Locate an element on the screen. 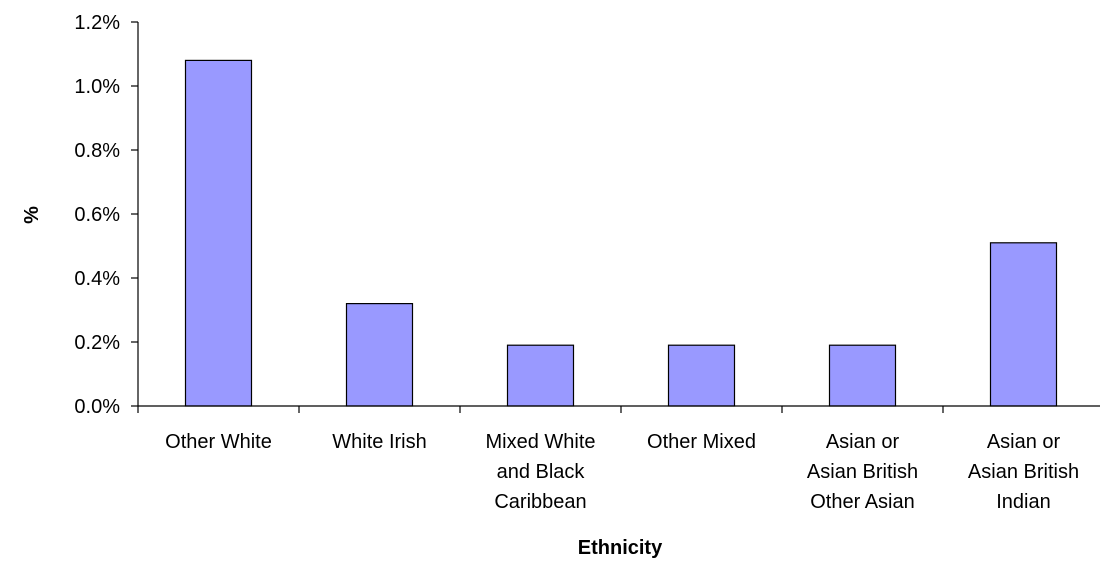  category-label-0-line-0: Other White is located at coordinates (218, 442).